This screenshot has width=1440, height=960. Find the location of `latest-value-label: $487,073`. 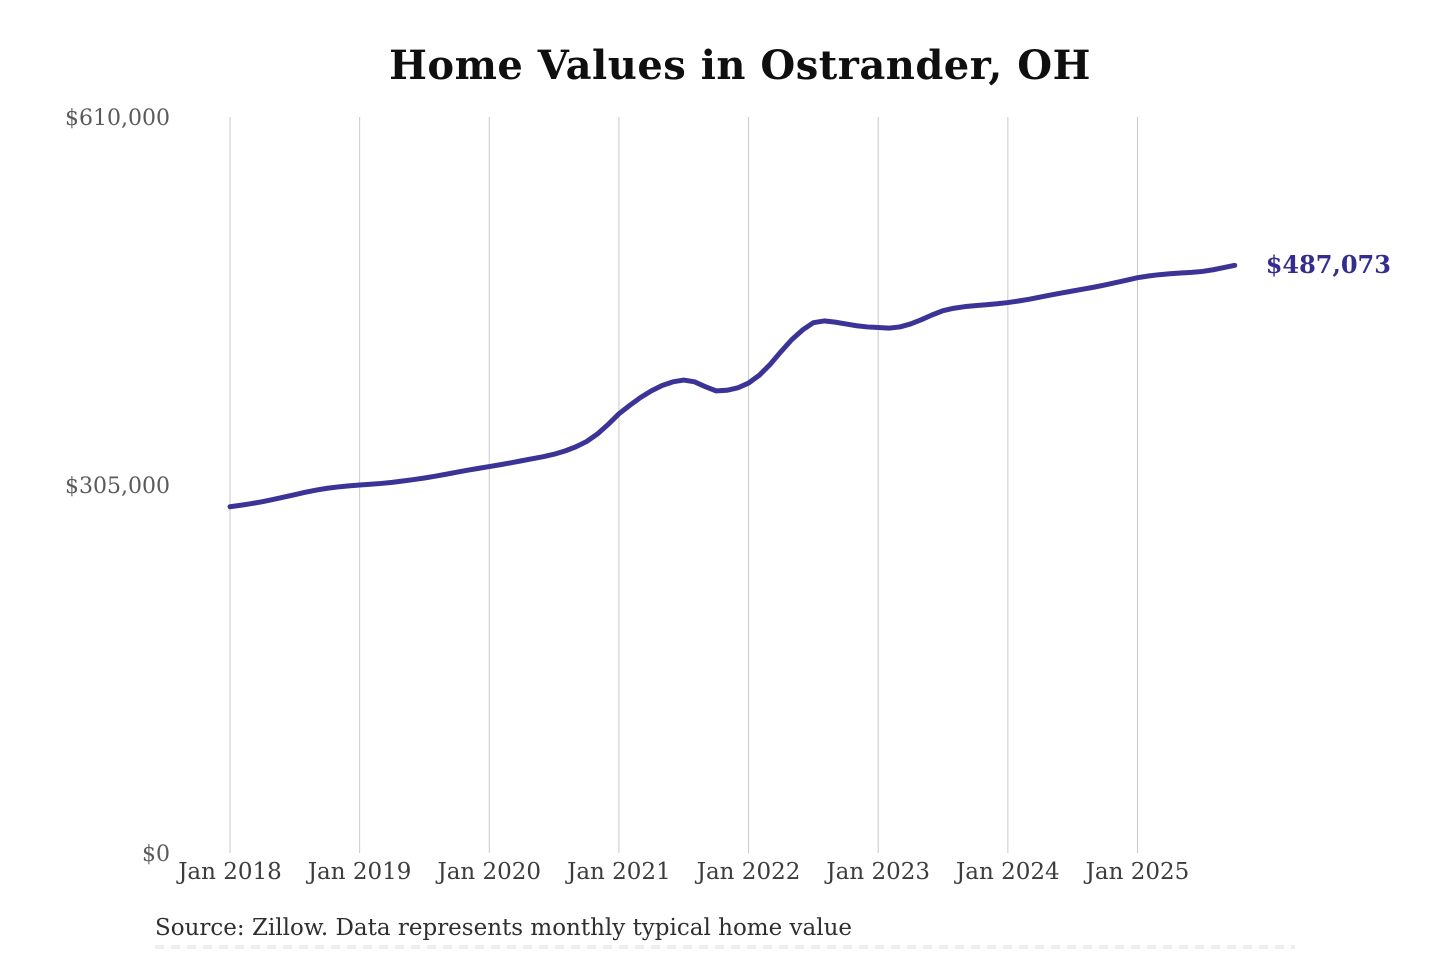

latest-value-label: $487,073 is located at coordinates (1328, 265).